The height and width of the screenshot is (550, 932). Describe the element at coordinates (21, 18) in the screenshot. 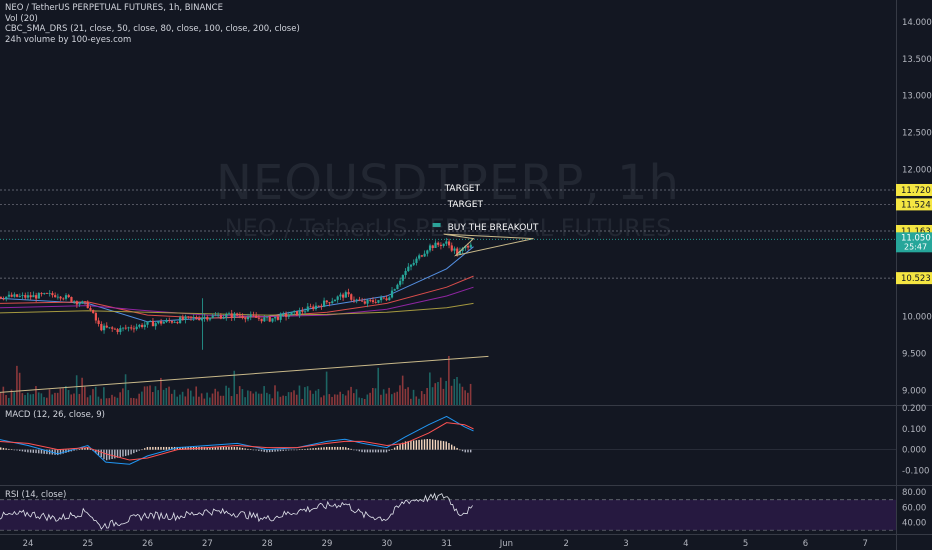

I see `legend-vol: Vol (20)` at that location.